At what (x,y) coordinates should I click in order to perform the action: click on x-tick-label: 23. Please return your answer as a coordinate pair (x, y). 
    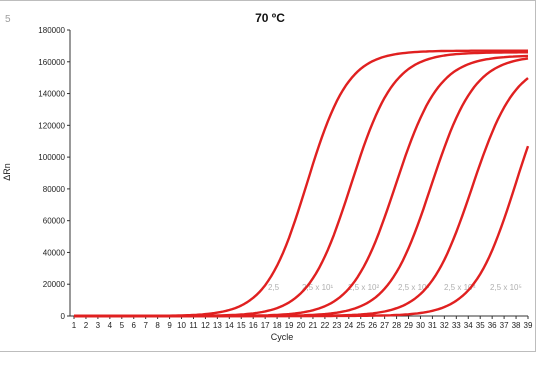
    Looking at the image, I should click on (336, 325).